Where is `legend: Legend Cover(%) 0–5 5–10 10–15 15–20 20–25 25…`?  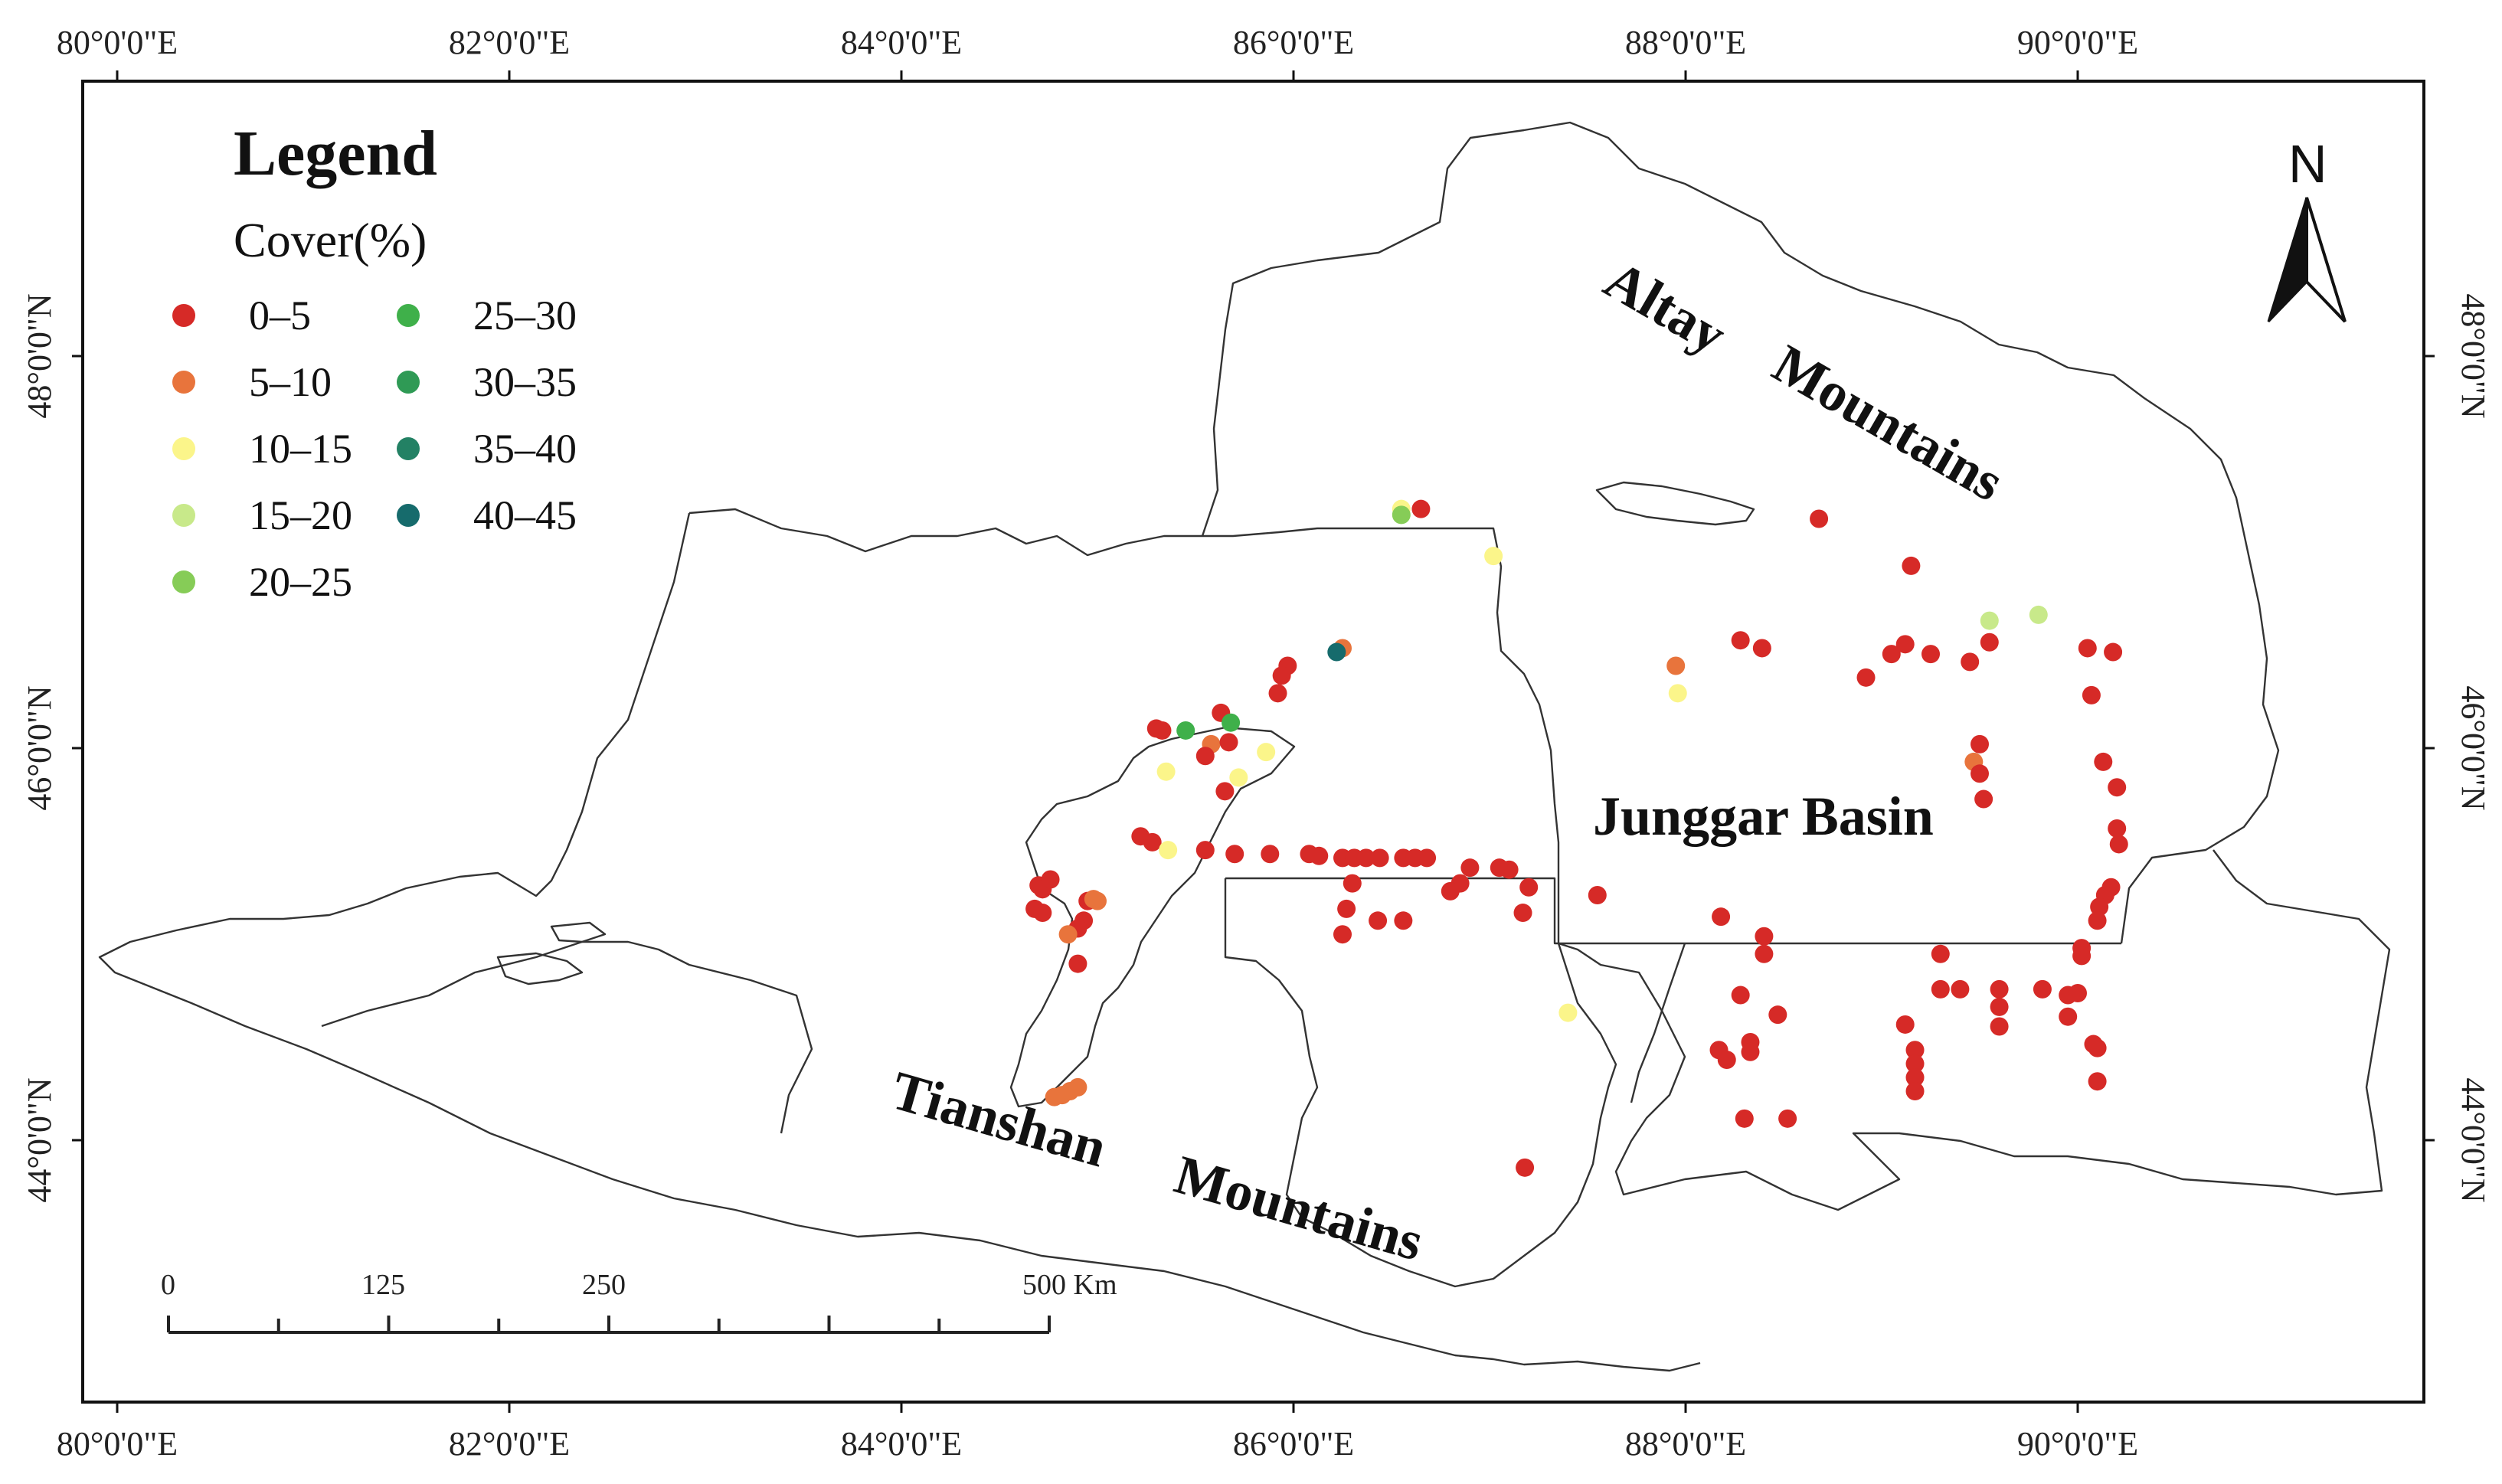 legend: Legend Cover(%) 0–5 5–10 10–15 15–20 20–25 25… is located at coordinates (374, 361).